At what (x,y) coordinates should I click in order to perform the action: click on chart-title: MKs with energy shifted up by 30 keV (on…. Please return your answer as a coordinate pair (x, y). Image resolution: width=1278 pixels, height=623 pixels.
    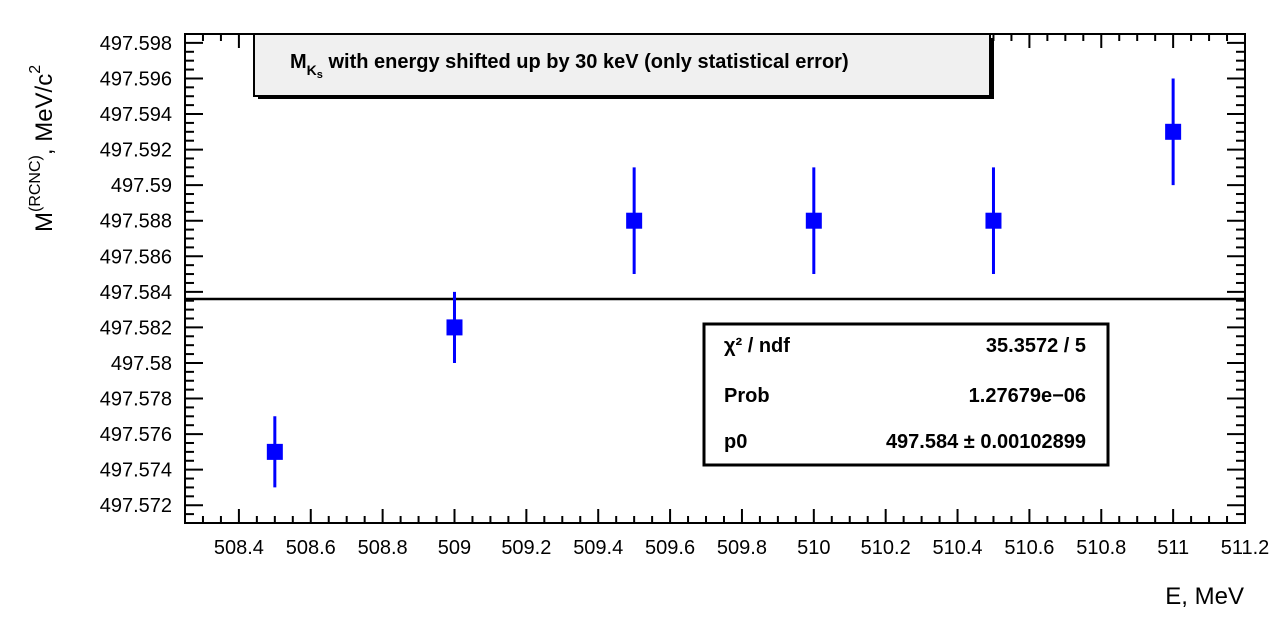
    Looking at the image, I should click on (569, 66).